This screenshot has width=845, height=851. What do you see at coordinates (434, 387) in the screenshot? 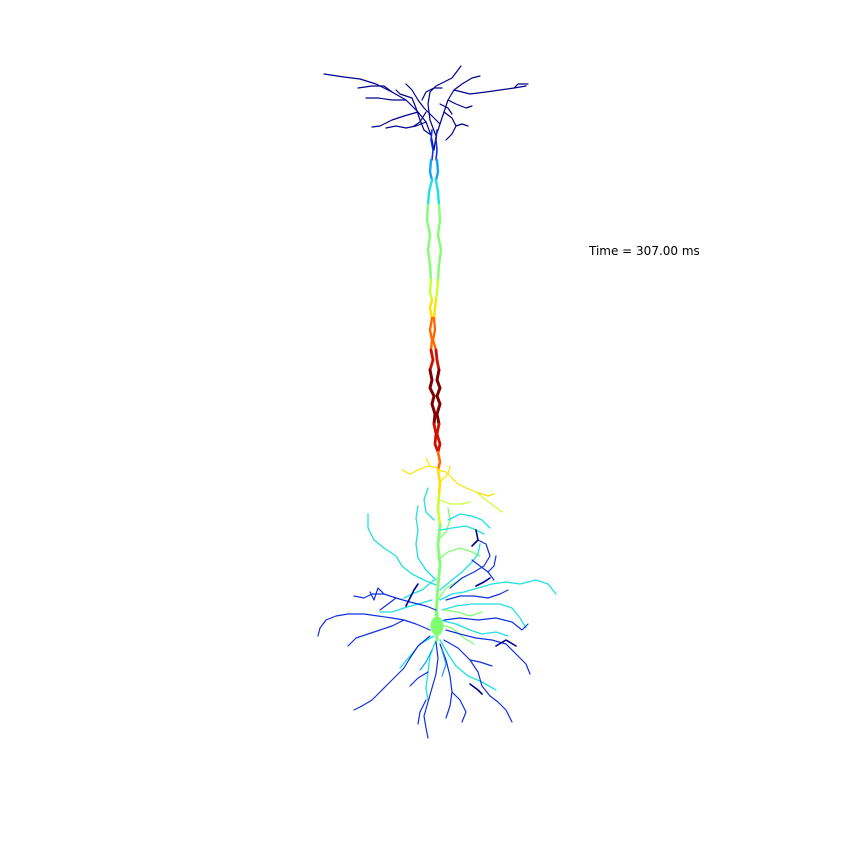
I see `apical-trunk` at bounding box center [434, 387].